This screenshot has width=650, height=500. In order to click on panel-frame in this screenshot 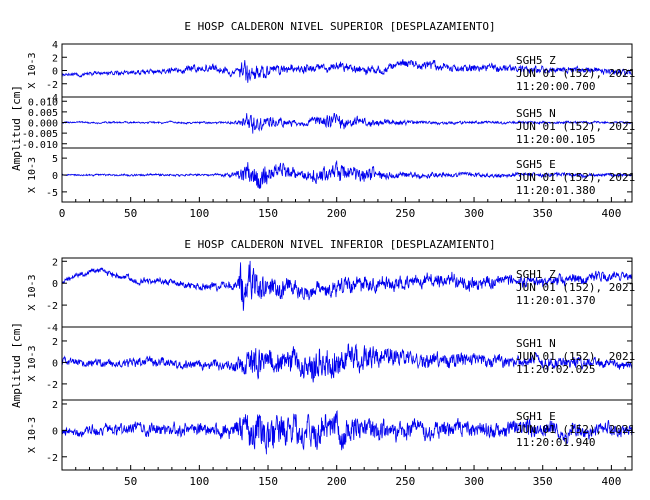, I will do `click(347, 435)`.